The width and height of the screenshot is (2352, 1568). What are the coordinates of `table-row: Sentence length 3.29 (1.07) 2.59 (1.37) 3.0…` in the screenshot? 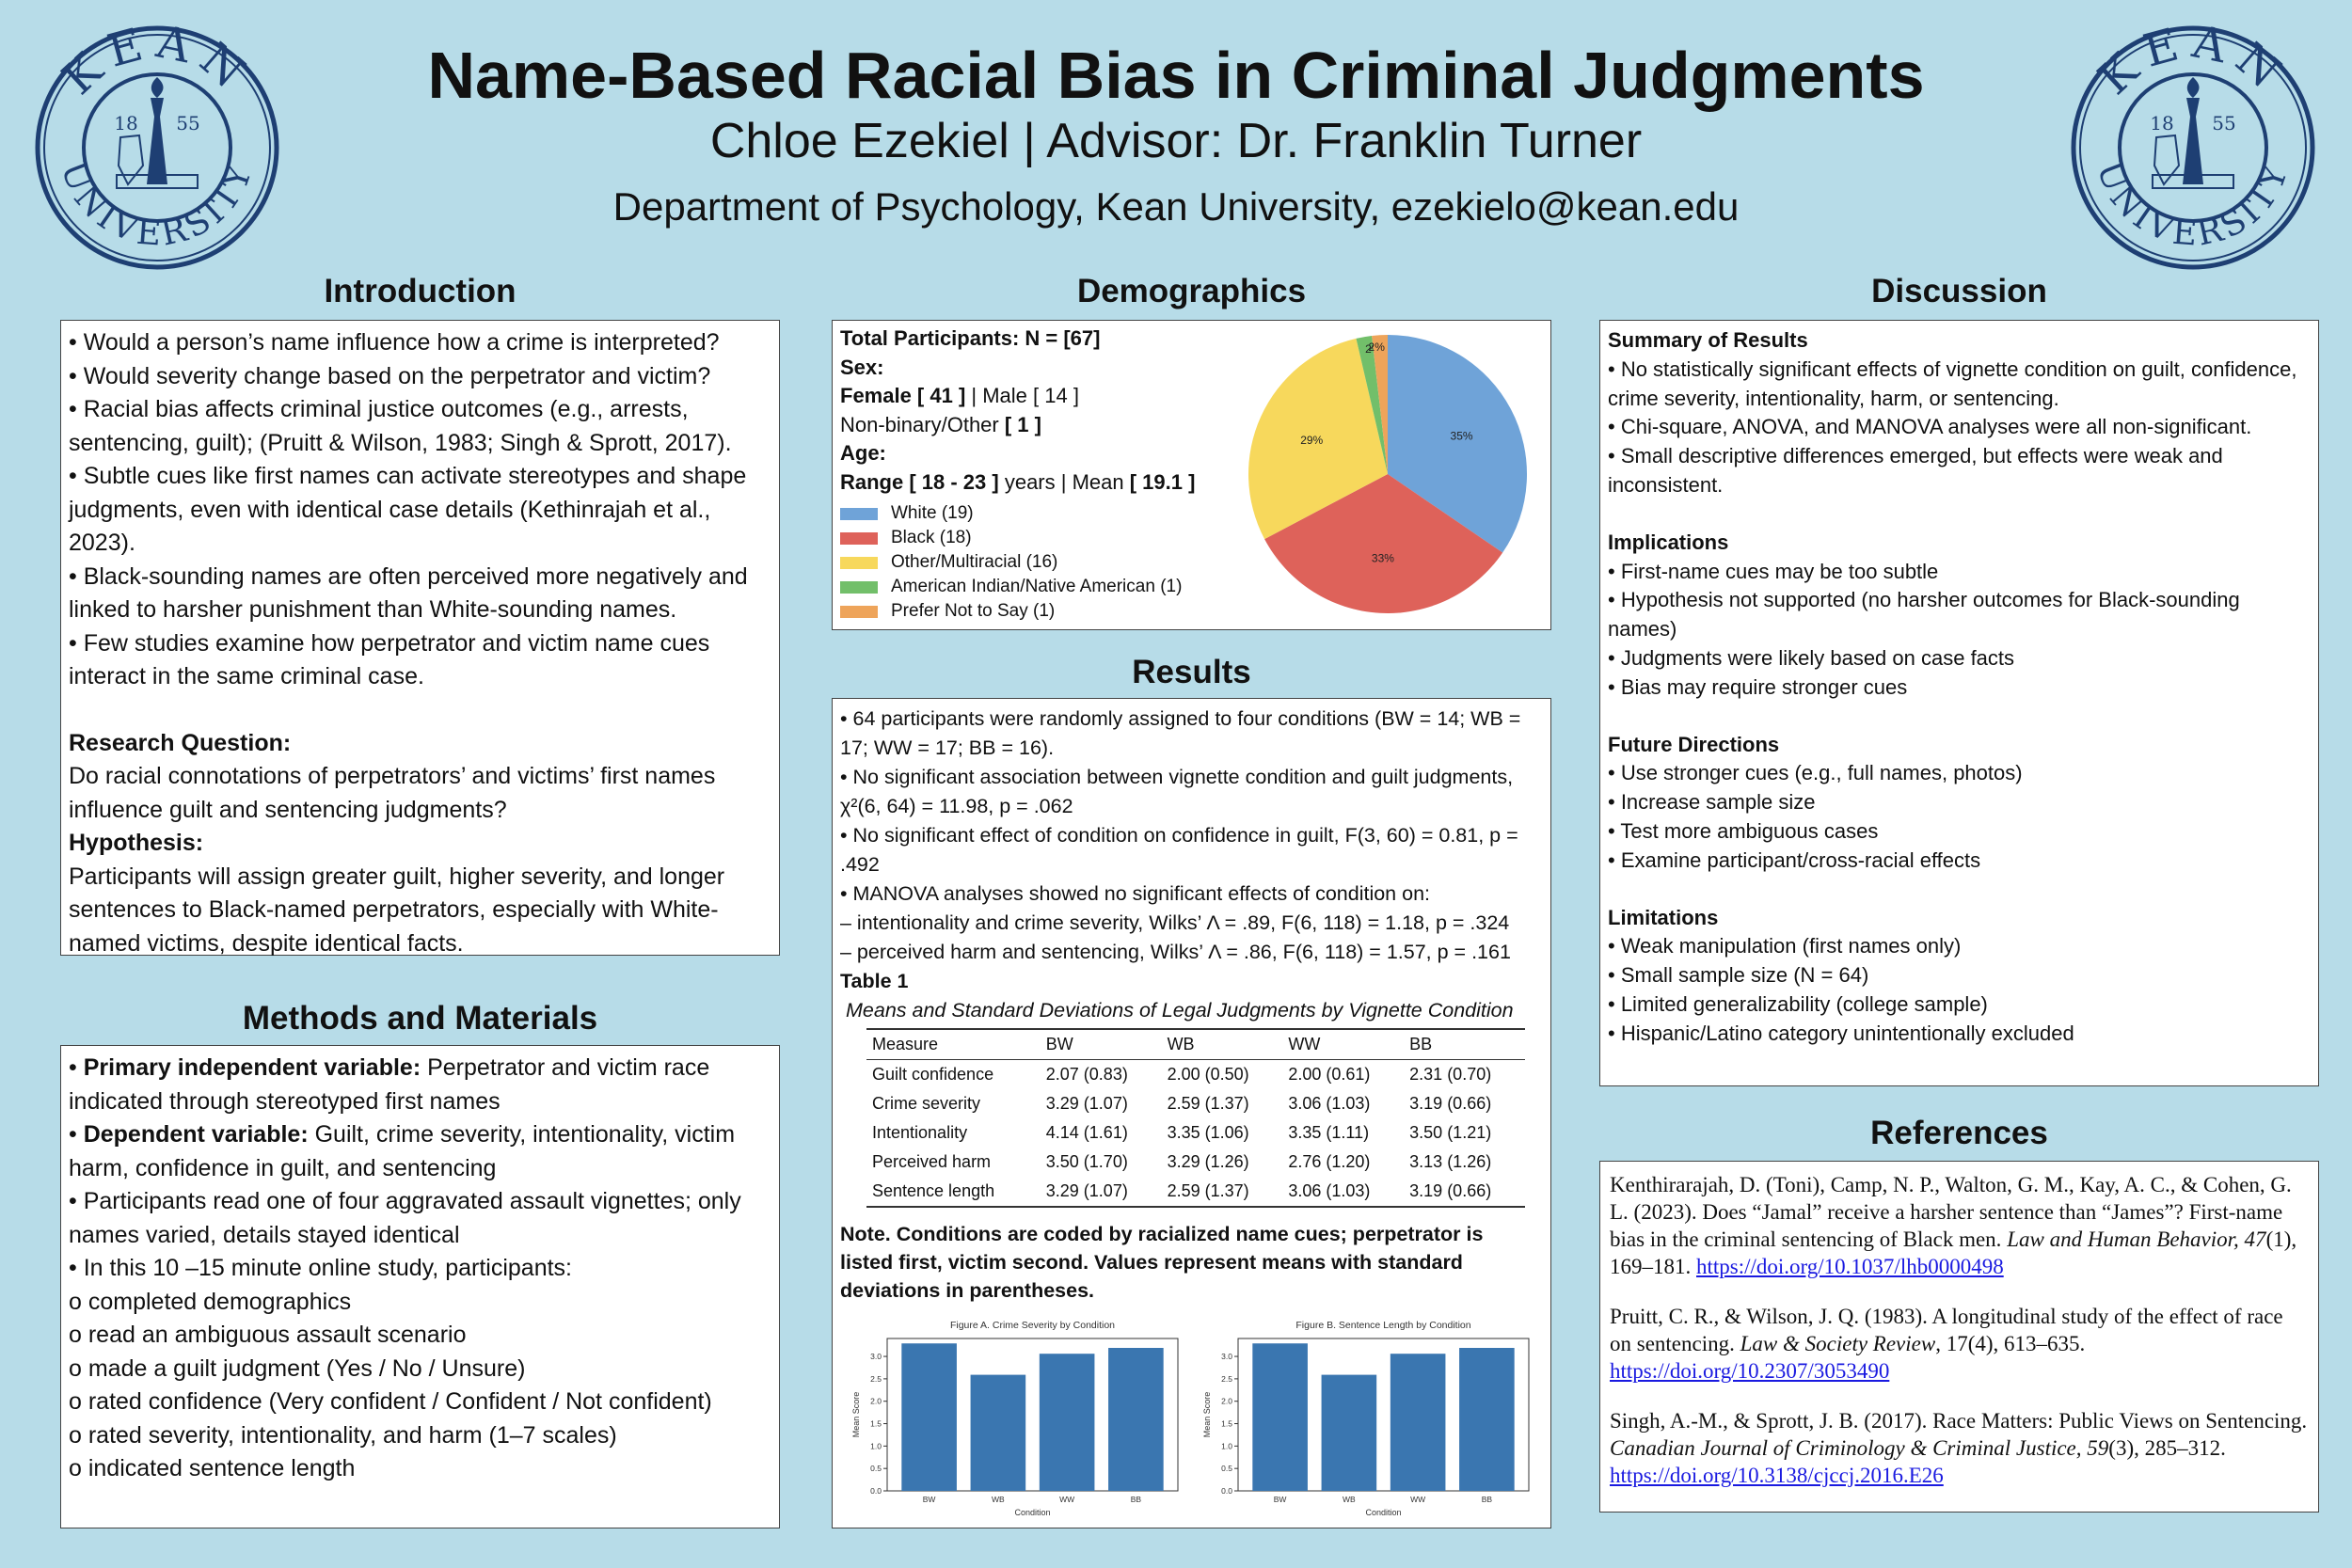 It's located at (1195, 1193).